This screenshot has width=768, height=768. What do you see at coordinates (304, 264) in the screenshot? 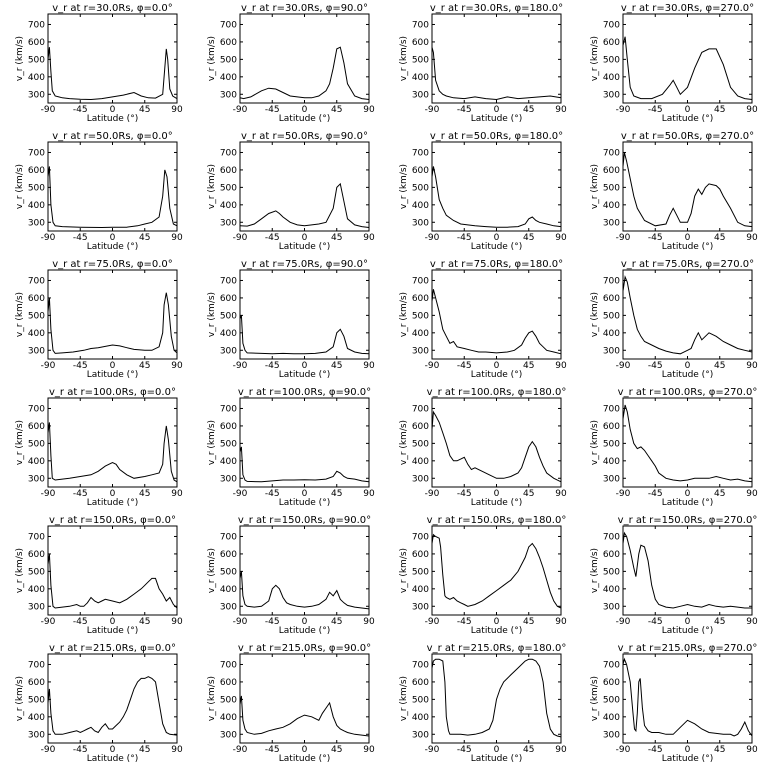
I see `panel-title: v_r at r=75.0Rs, φ=90.0°` at bounding box center [304, 264].